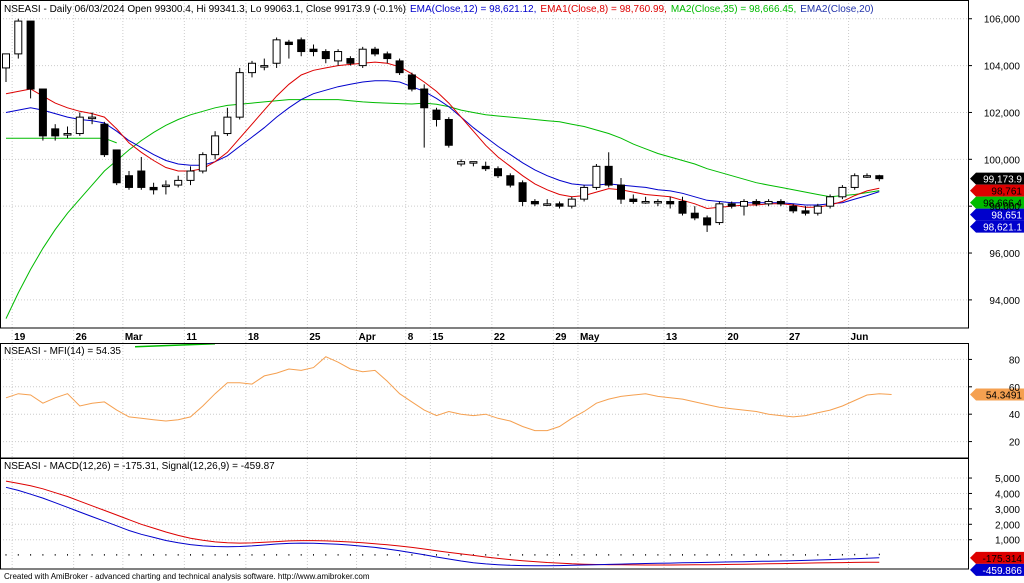 The width and height of the screenshot is (1024, 583). I want to click on x-tick-label: 13, so click(672, 337).